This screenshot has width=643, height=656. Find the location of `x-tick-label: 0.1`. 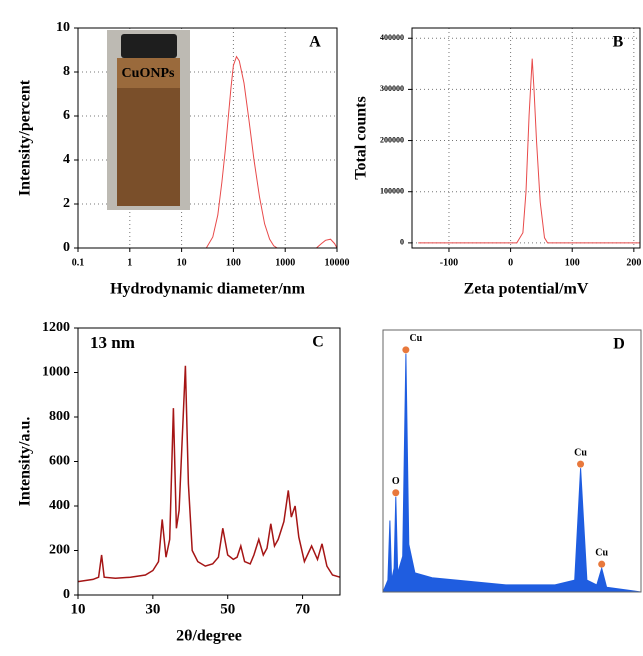

x-tick-label: 0.1 is located at coordinates (78, 262).